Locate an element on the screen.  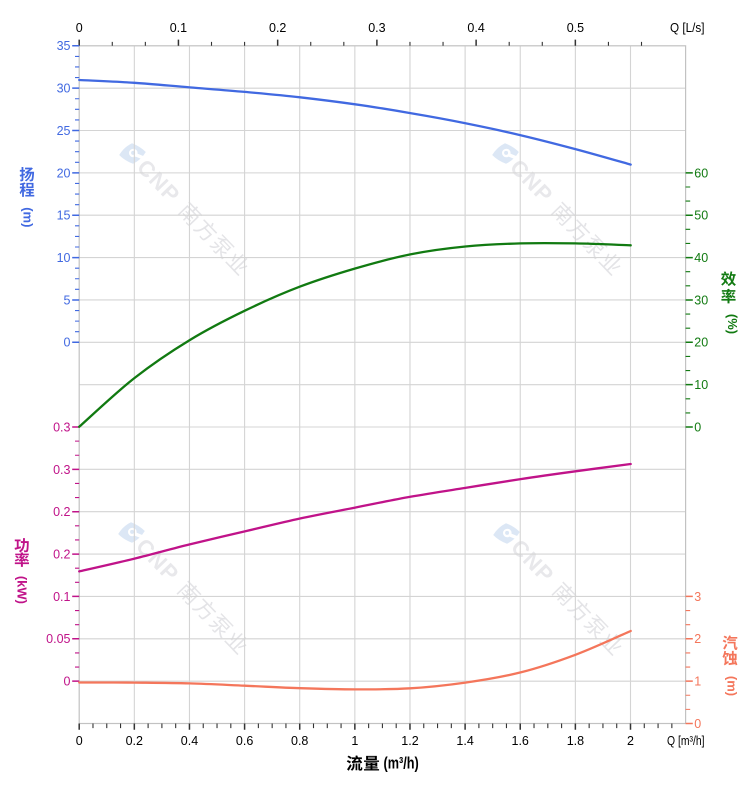
svg-text: 35 is located at coordinates (64, 46).